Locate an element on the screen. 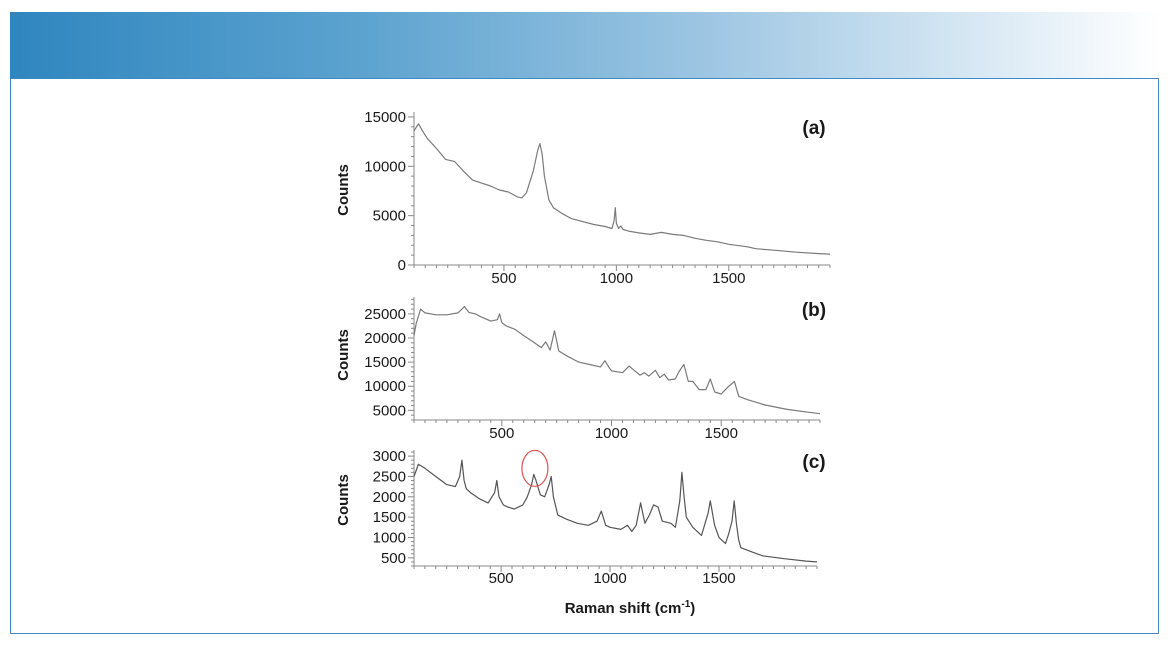 Image resolution: width=1174 pixels, height=650 pixels. panel-a-x-tick-label: 1500 is located at coordinates (728, 278).